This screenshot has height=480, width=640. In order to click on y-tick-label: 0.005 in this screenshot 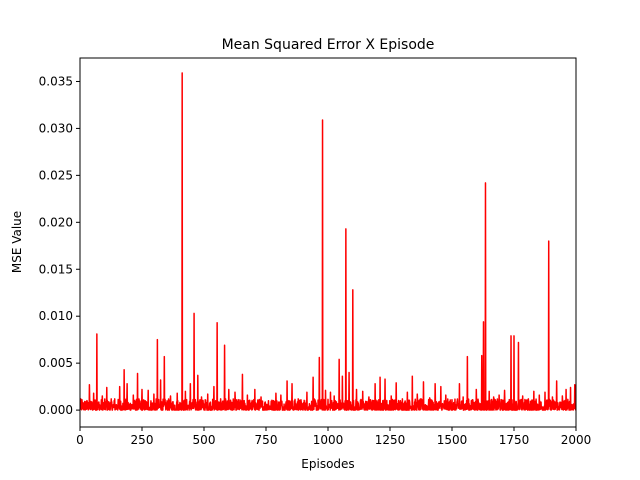, I will do `click(56, 363)`.